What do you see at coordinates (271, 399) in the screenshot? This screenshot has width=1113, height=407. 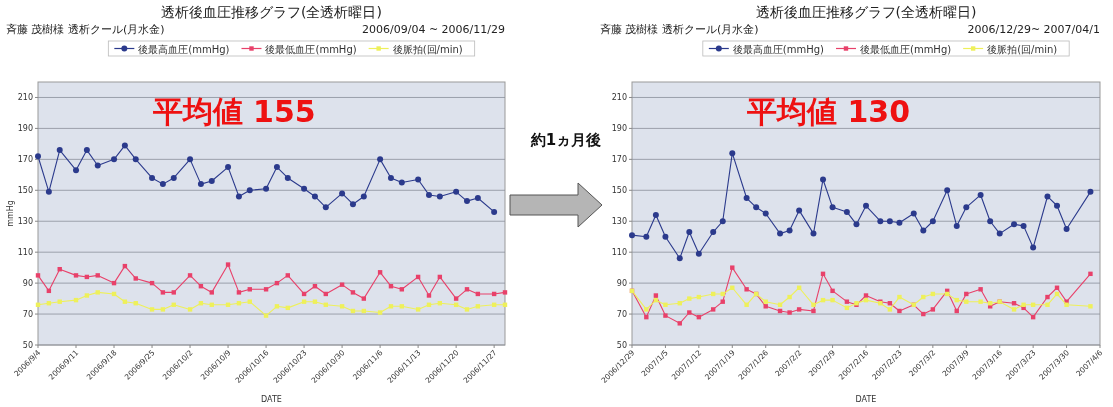 I see `x-axis-title: DATE` at bounding box center [271, 399].